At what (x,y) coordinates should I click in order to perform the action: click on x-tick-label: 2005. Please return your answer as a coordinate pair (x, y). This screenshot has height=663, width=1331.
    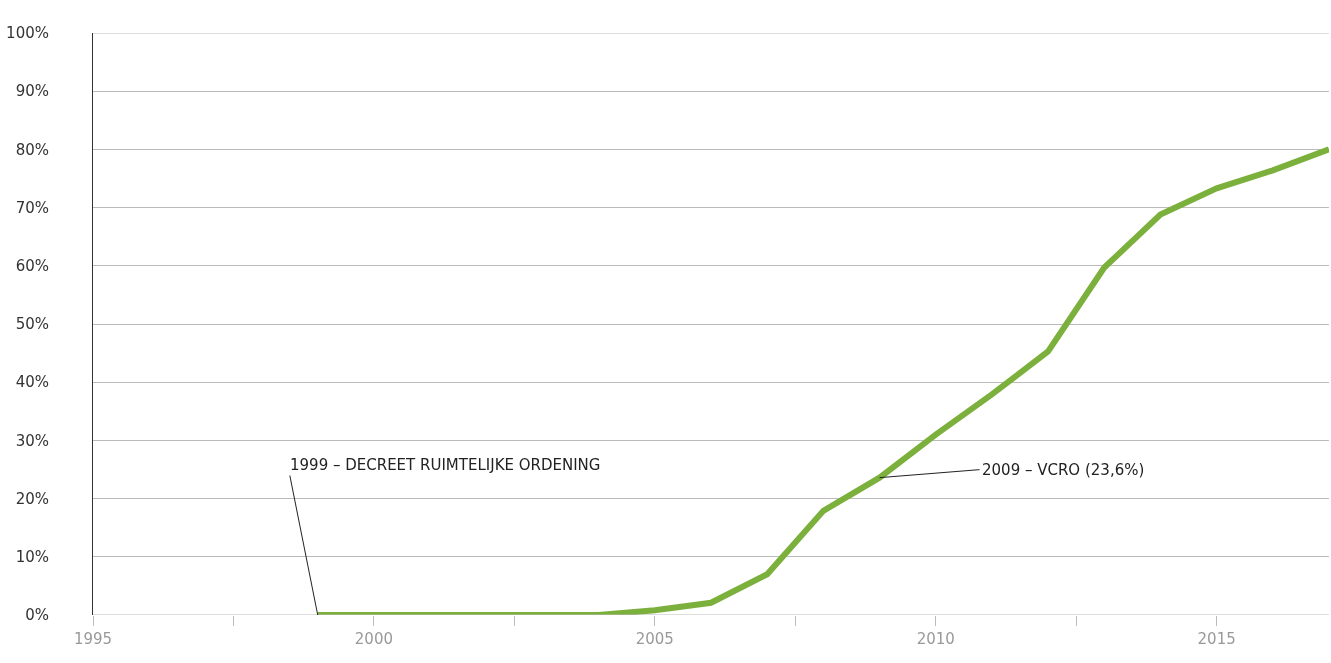
    Looking at the image, I should click on (654, 639).